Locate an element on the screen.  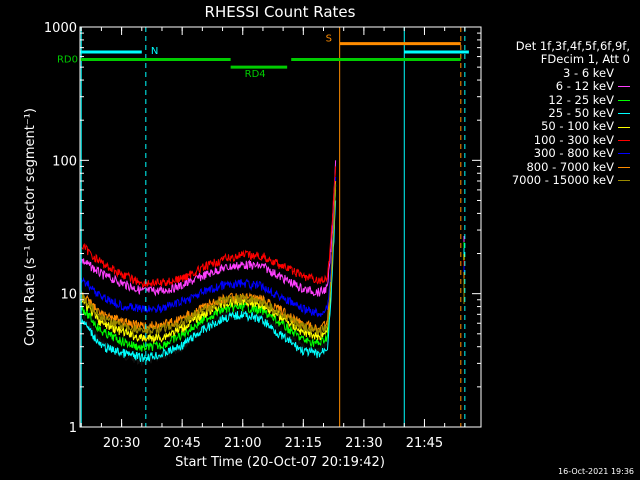
legend-label-0: 3 - 6 keV is located at coordinates (588, 72).